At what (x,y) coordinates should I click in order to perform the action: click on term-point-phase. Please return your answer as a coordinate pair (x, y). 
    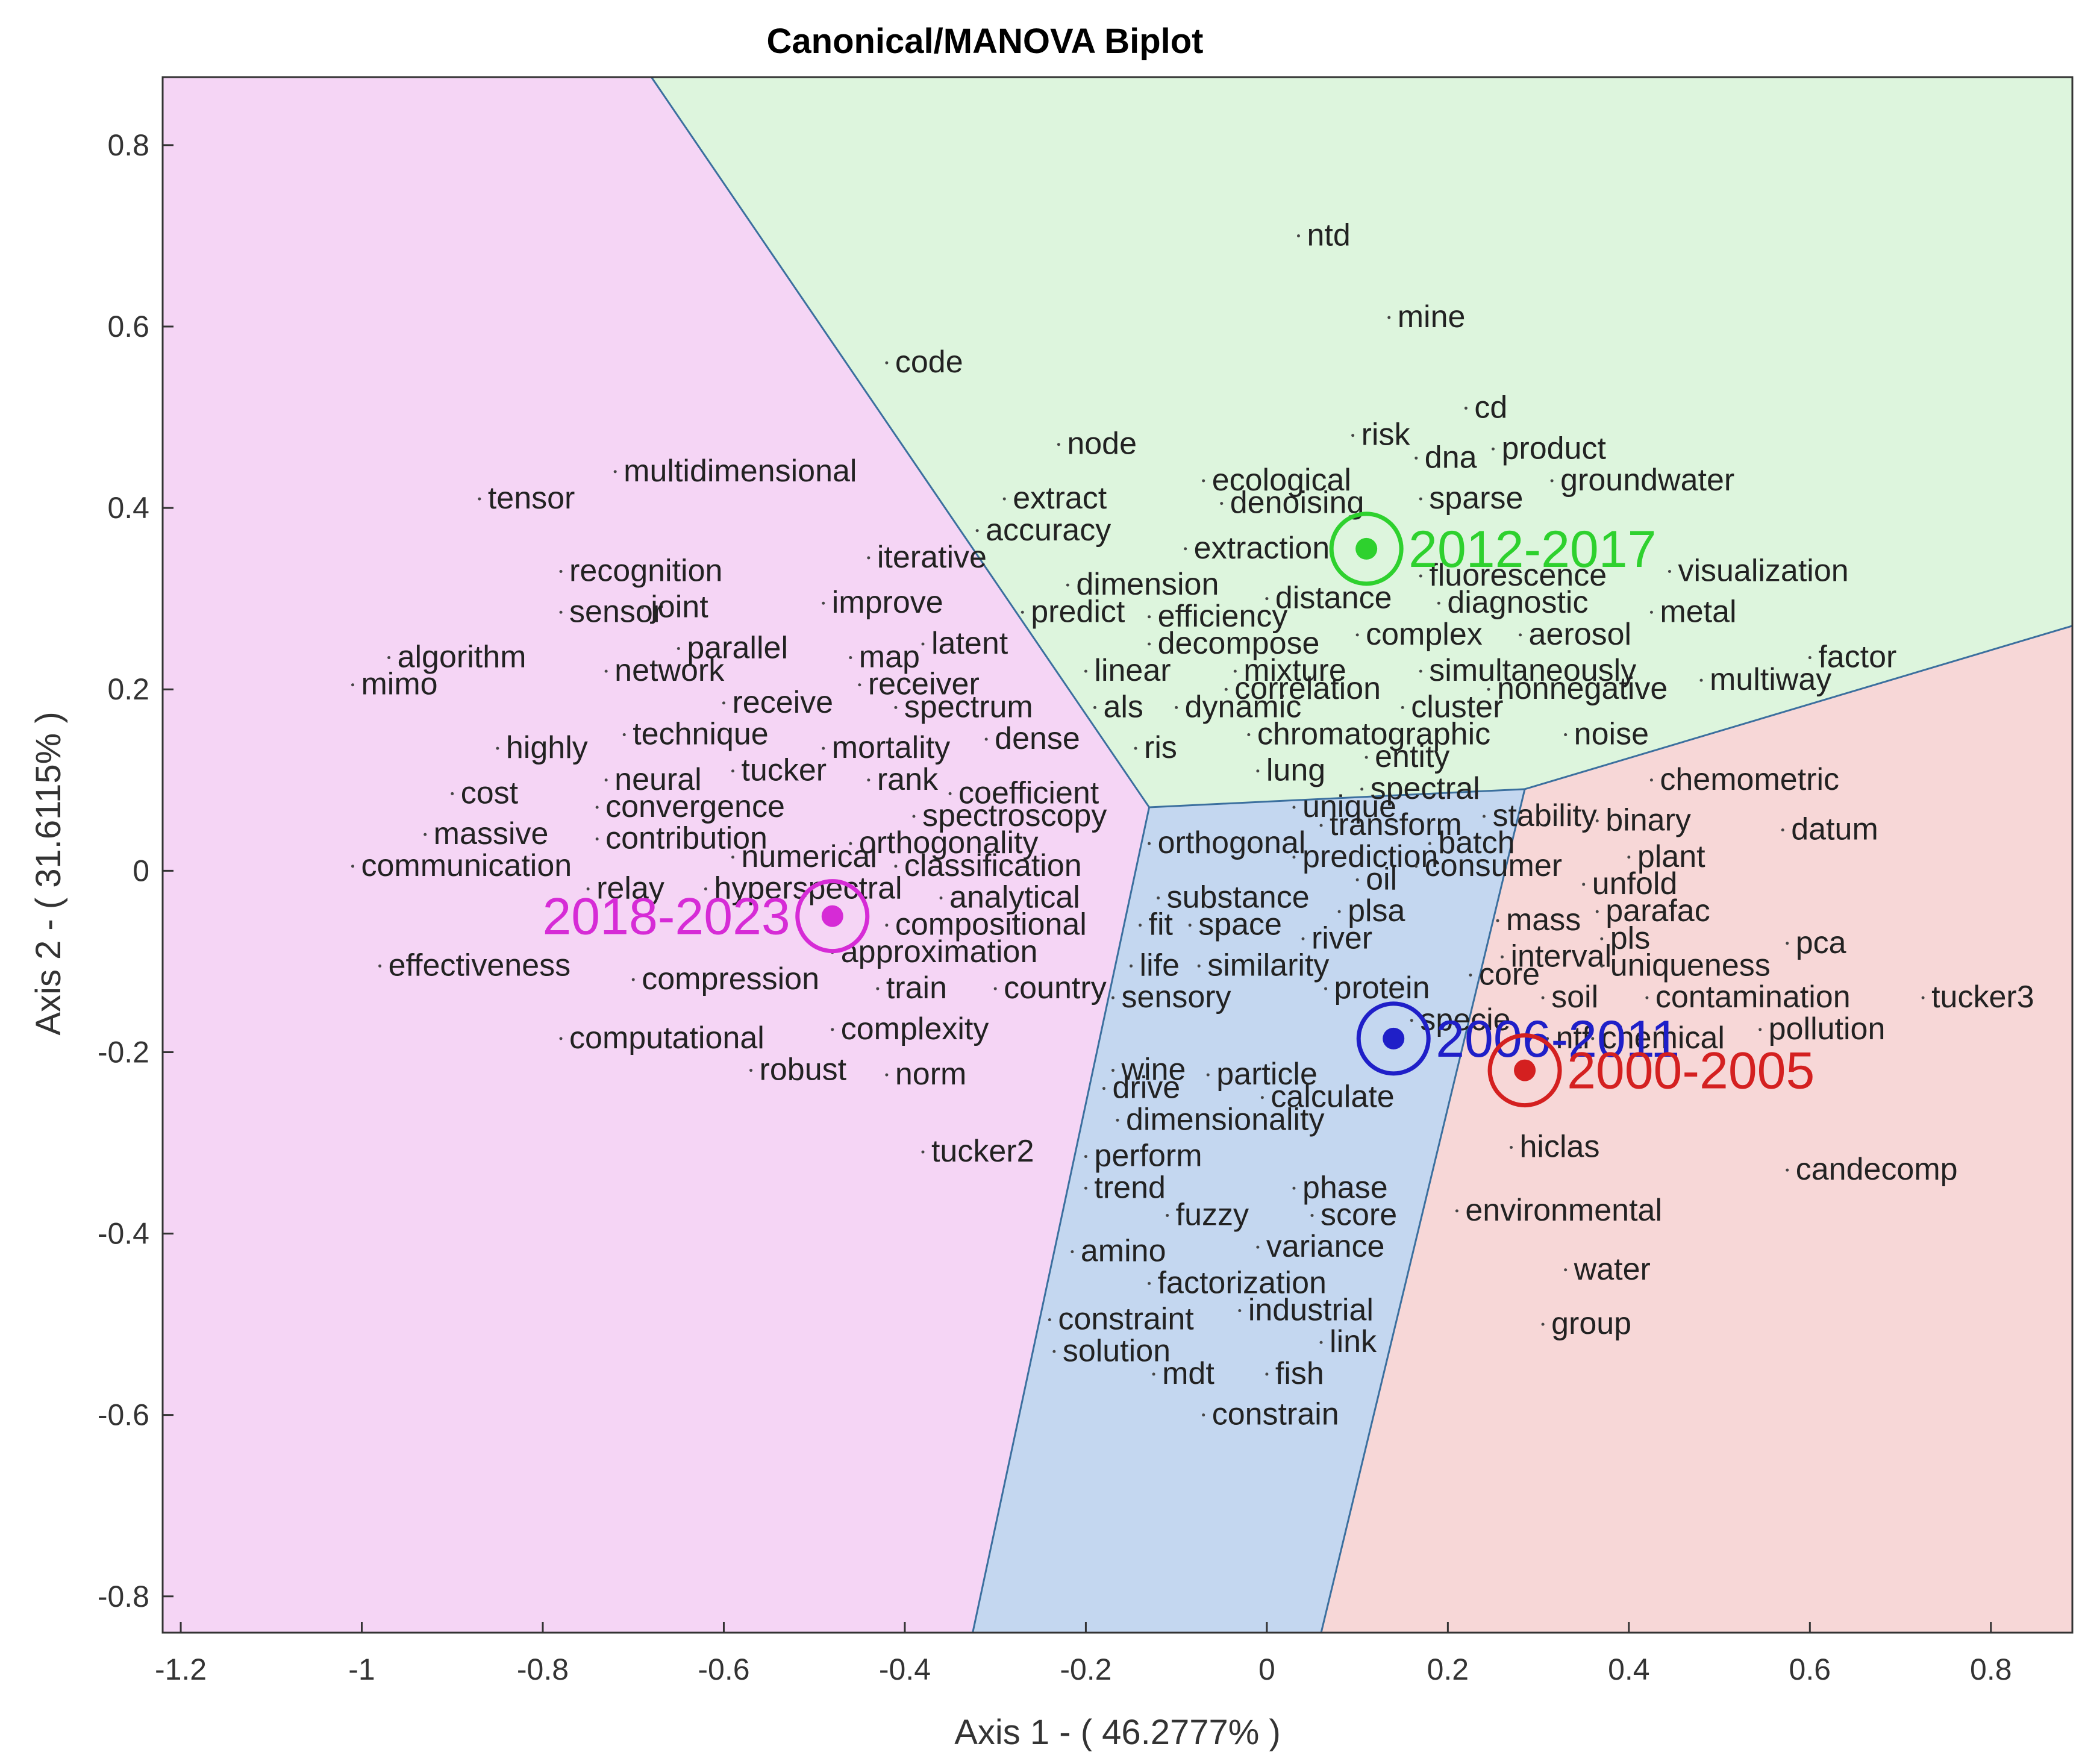
    Looking at the image, I should click on (1294, 1188).